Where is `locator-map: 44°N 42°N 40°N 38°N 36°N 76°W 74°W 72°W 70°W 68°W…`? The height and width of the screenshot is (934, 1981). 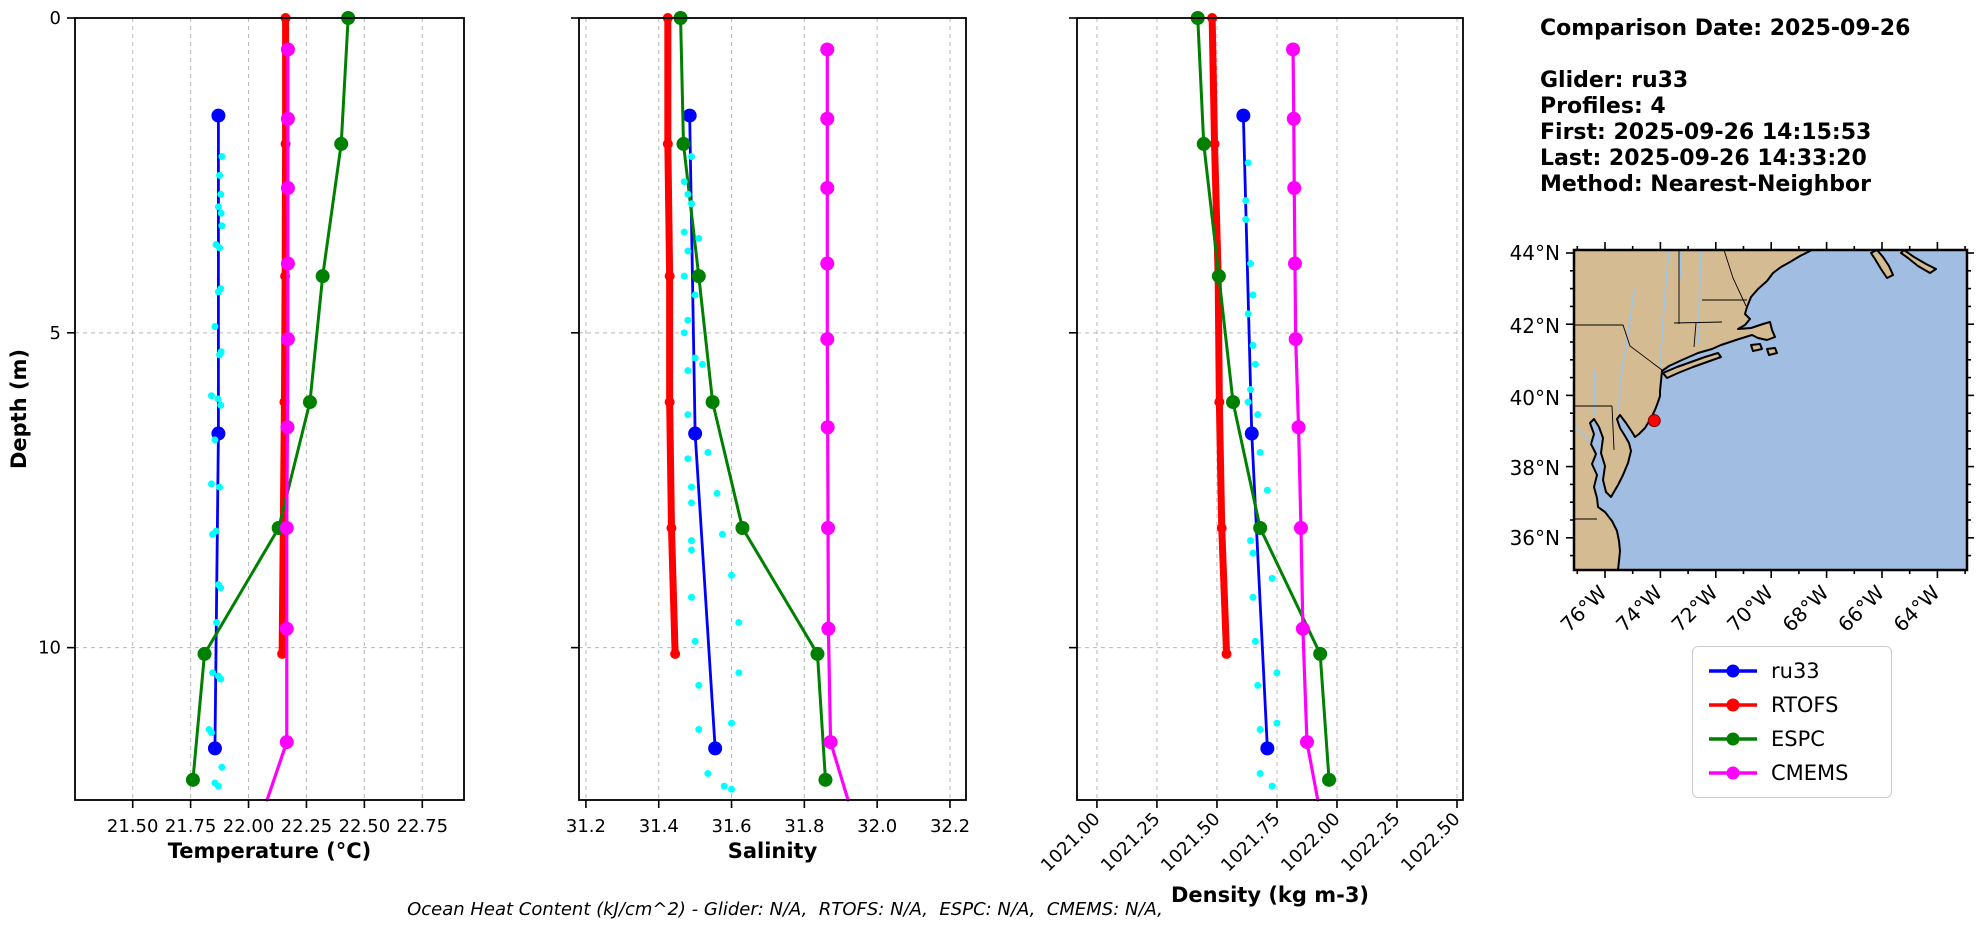
locator-map: 44°N 42°N 40°N 38°N 36°N 76°W 74°W 72°W 70°W 68°W… is located at coordinates (1742, 439).